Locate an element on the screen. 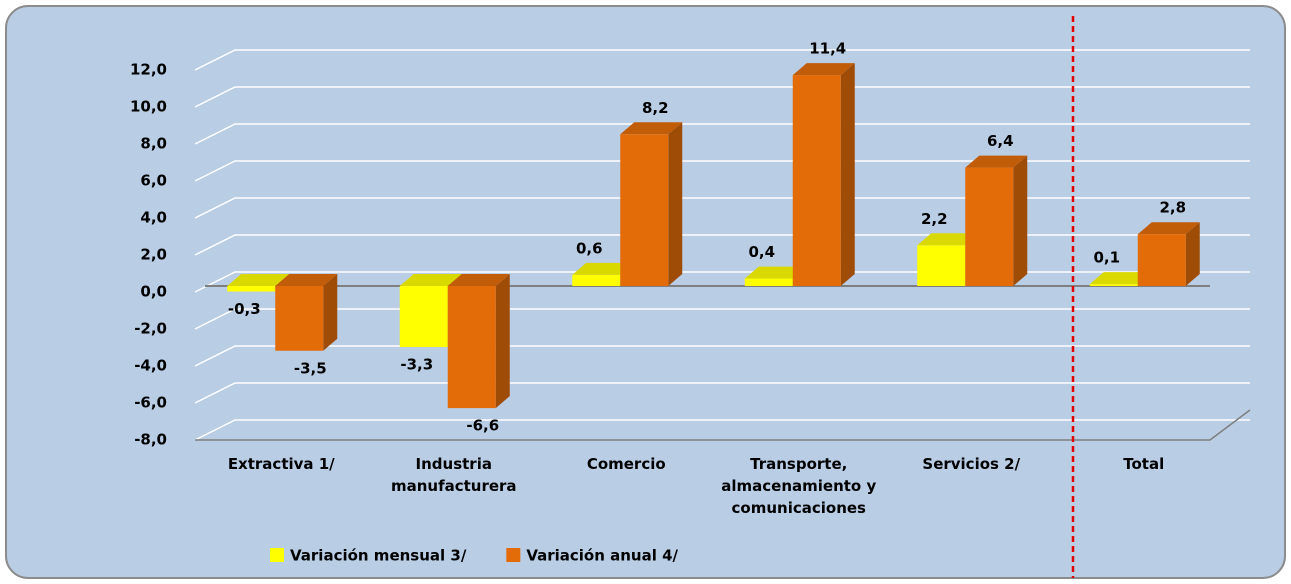 This screenshot has width=1291, height=584. y-tick-label: 10,0 is located at coordinates (148, 107).